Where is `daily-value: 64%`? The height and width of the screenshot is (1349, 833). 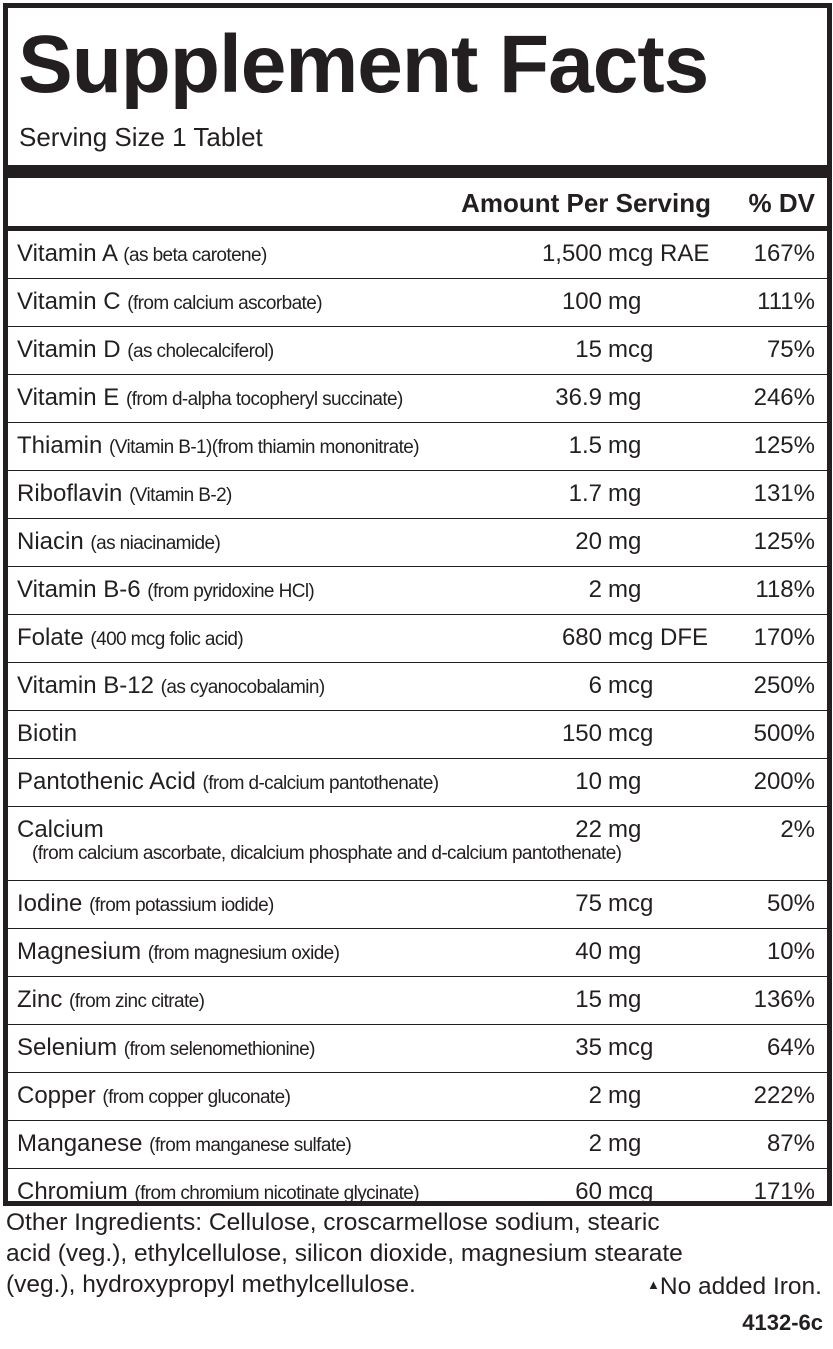
daily-value: 64% is located at coordinates (790, 1047).